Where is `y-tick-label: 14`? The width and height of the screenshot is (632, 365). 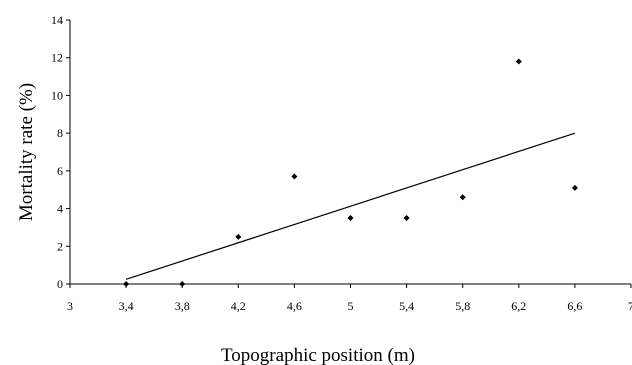 y-tick-label: 14 is located at coordinates (57, 20).